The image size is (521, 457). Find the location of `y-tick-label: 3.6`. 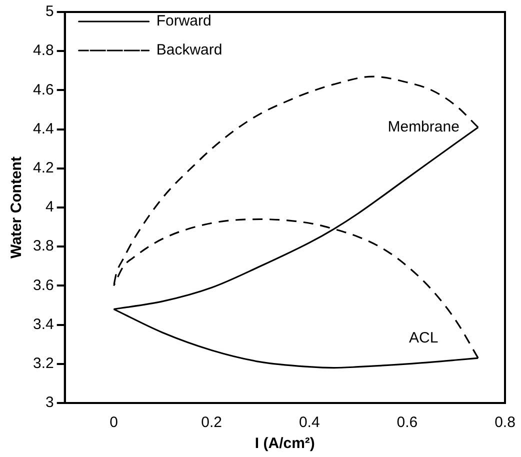

y-tick-label: 3.6 is located at coordinates (43, 285).